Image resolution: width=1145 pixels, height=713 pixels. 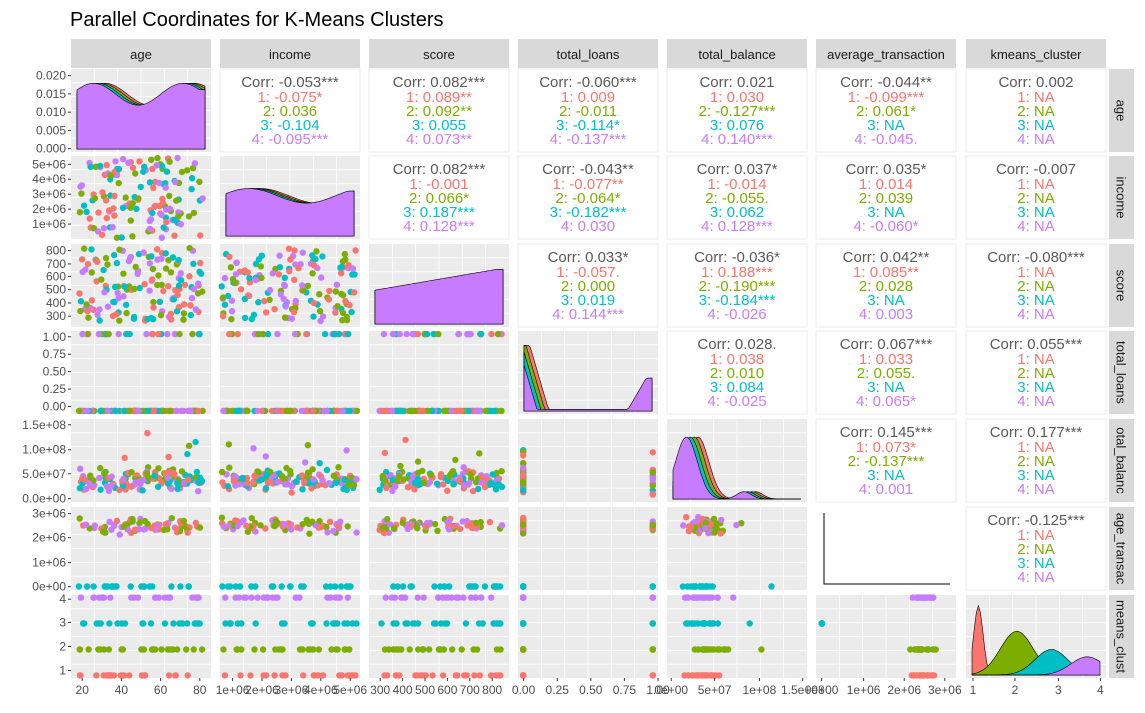 What do you see at coordinates (49, 514) in the screenshot?
I see `y-tick-label: 3e+06` at bounding box center [49, 514].